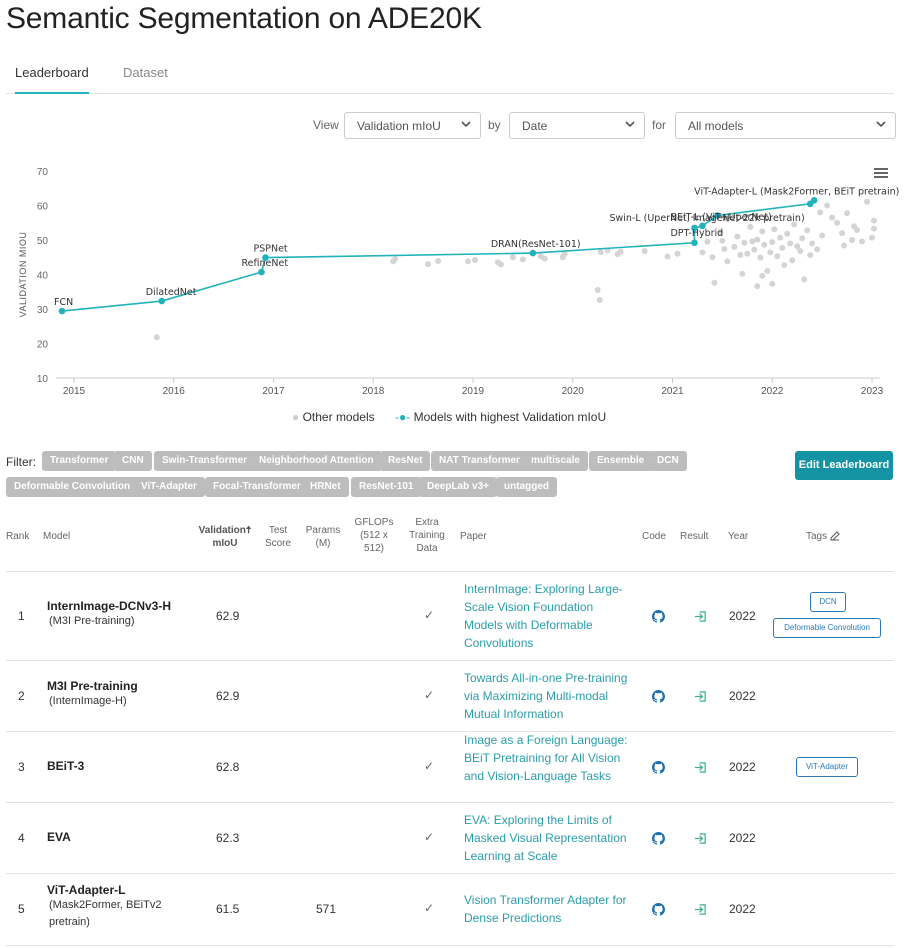 The image size is (904, 948). I want to click on filter-chip: Transformer, so click(79, 461).